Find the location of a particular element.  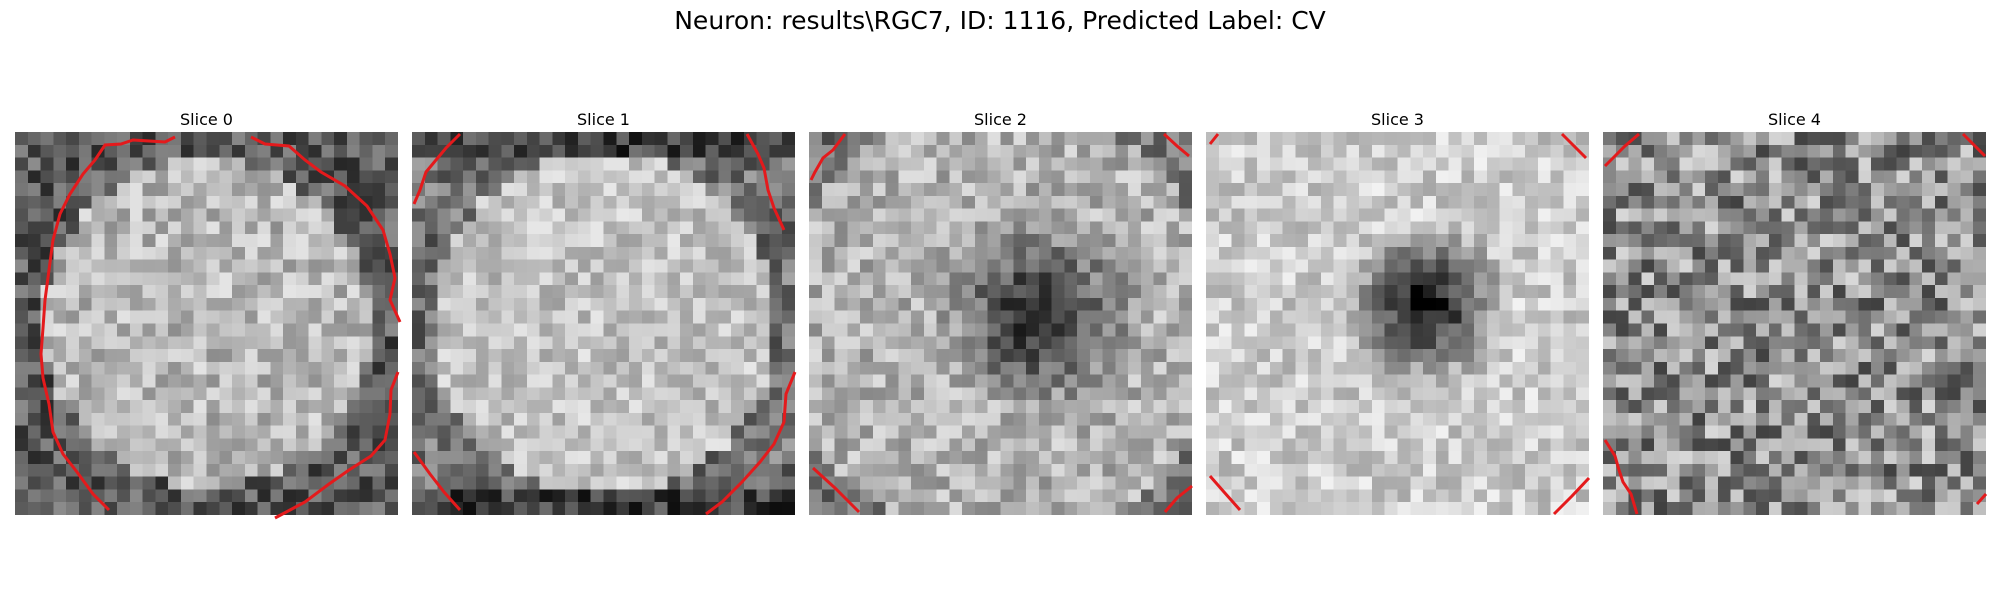

slice-title-2: Slice 2 is located at coordinates (1000, 119).